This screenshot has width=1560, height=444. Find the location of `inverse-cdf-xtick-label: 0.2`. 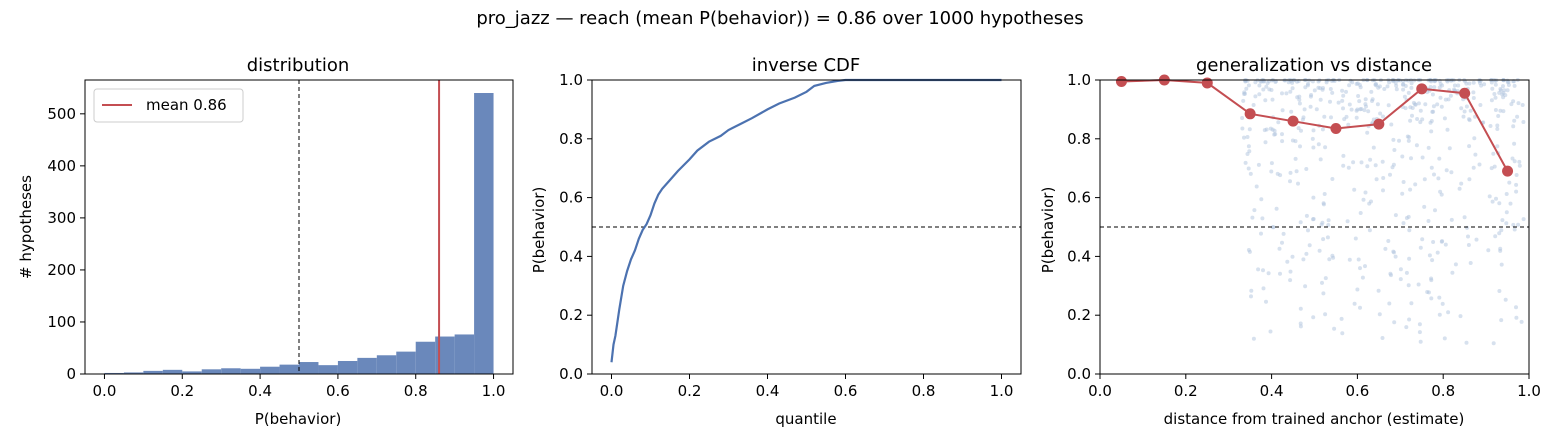

inverse-cdf-xtick-label: 0.2 is located at coordinates (690, 391).